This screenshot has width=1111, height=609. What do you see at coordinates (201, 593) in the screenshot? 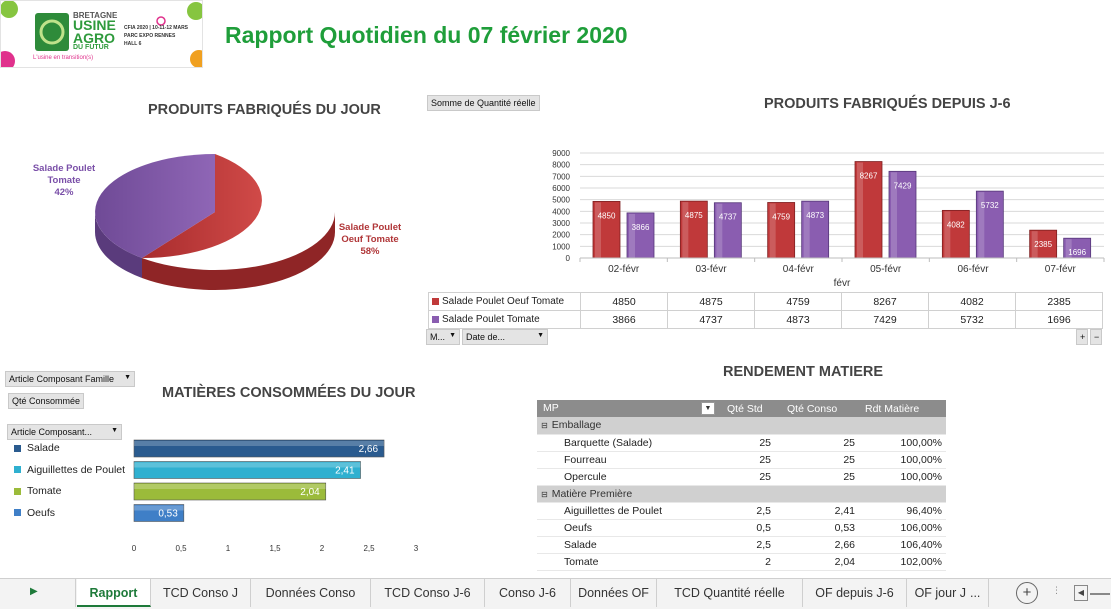
I see `sheet-tab-1: TCD Conso J` at bounding box center [201, 593].